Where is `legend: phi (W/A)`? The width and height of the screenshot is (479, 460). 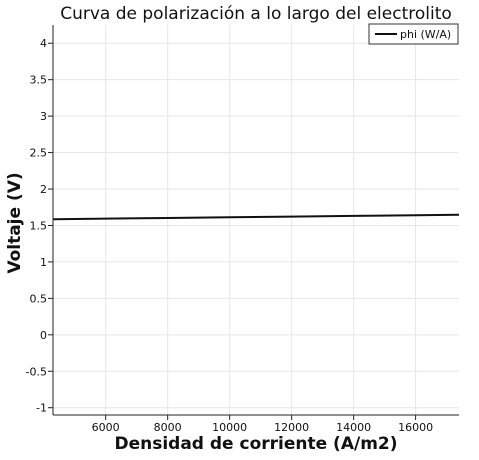
legend: phi (W/A) is located at coordinates (413, 34).